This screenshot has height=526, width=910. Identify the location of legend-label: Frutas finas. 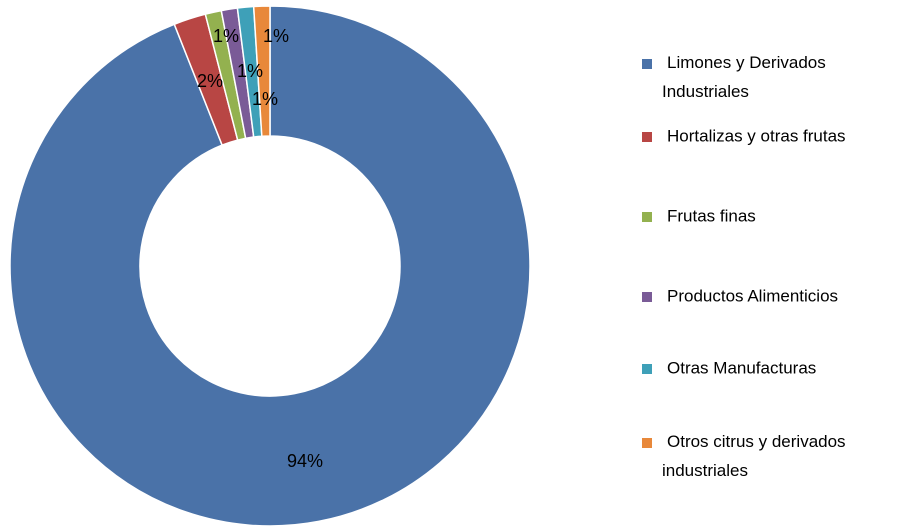
(711, 215).